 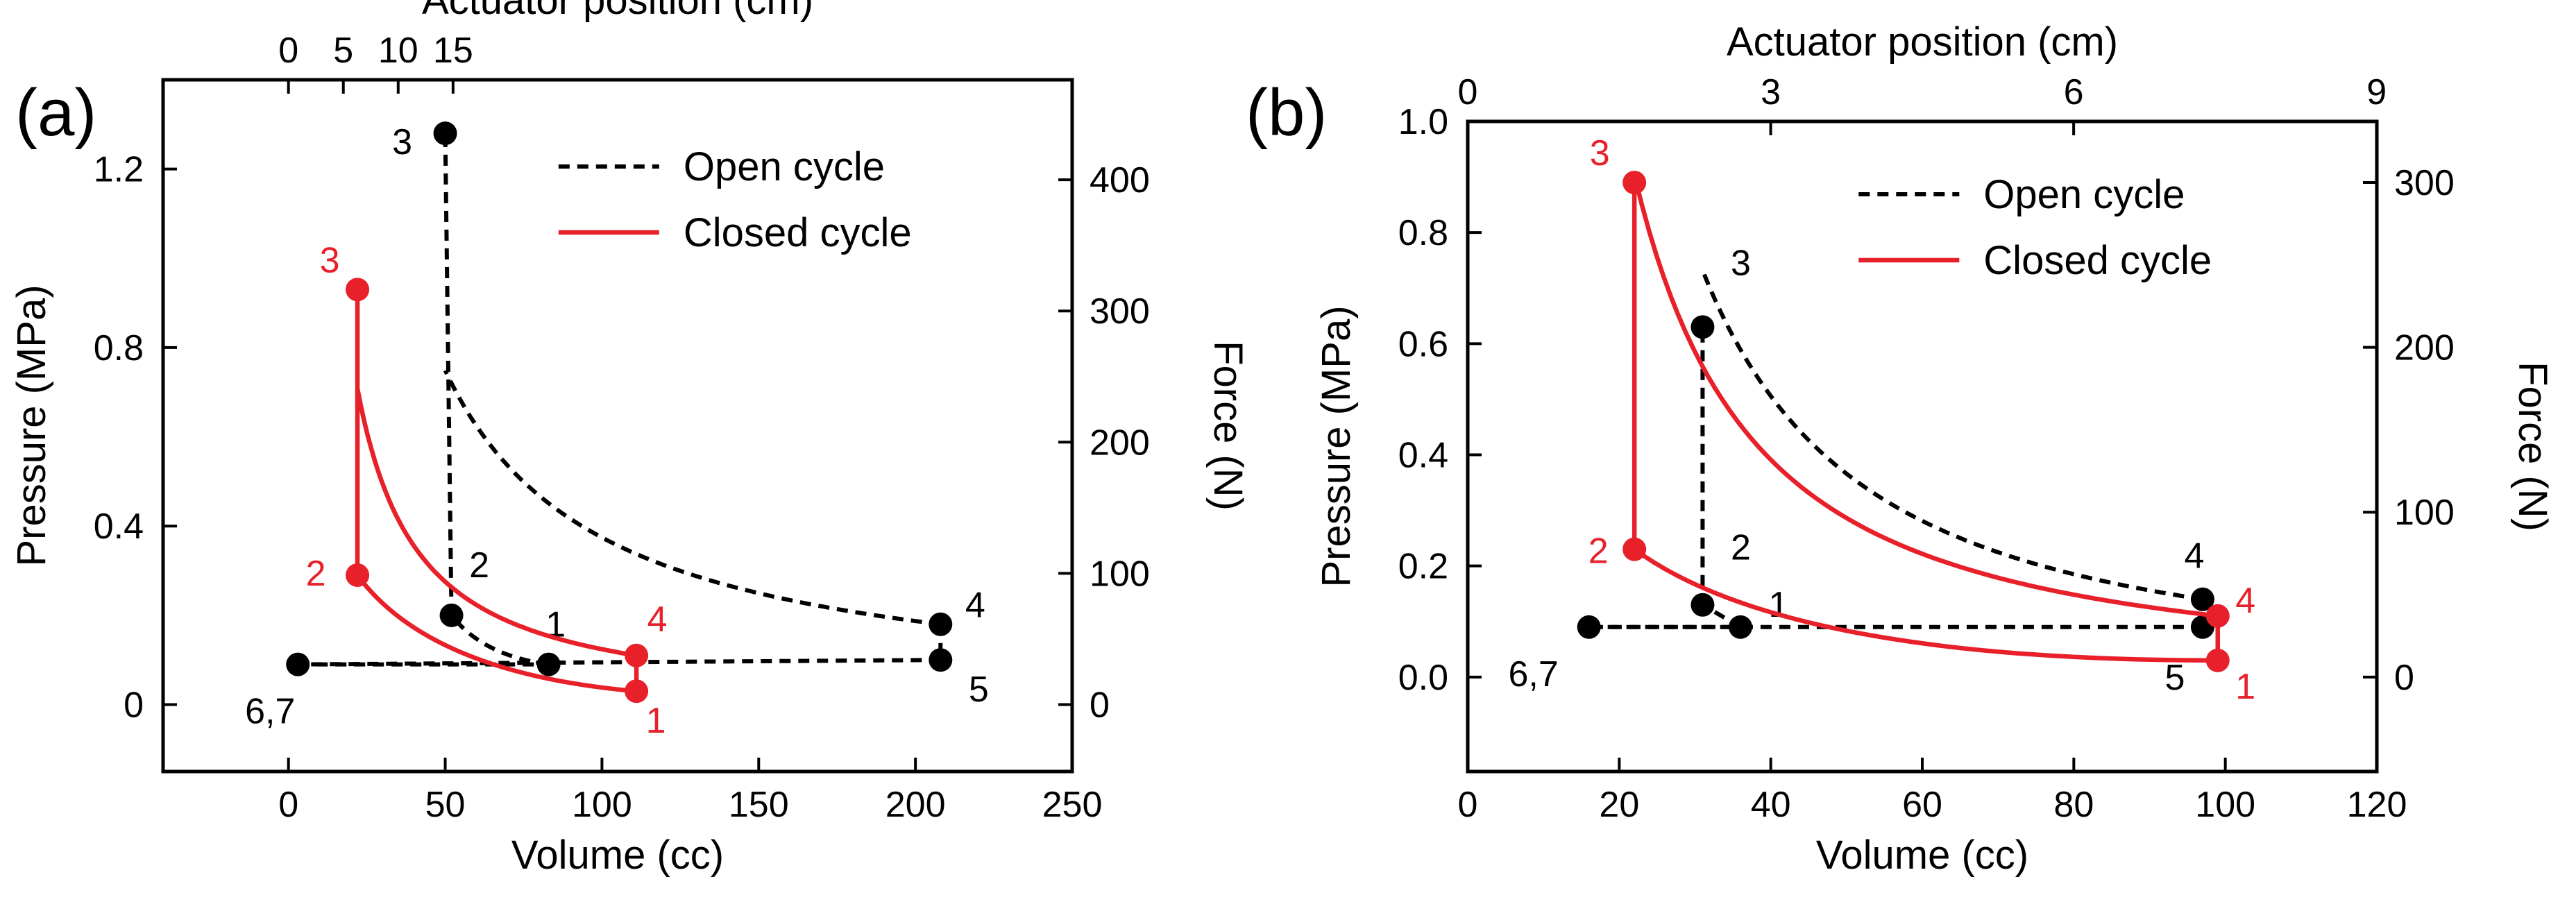 What do you see at coordinates (2377, 92) in the screenshot?
I see `x2-tick-label: 9` at bounding box center [2377, 92].